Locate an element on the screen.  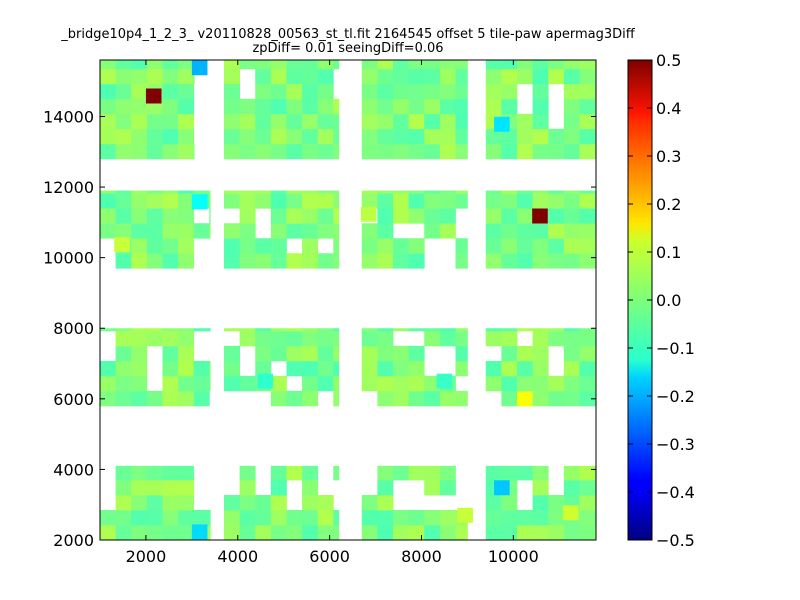
y-tick-label: 8000 is located at coordinates (73, 328).